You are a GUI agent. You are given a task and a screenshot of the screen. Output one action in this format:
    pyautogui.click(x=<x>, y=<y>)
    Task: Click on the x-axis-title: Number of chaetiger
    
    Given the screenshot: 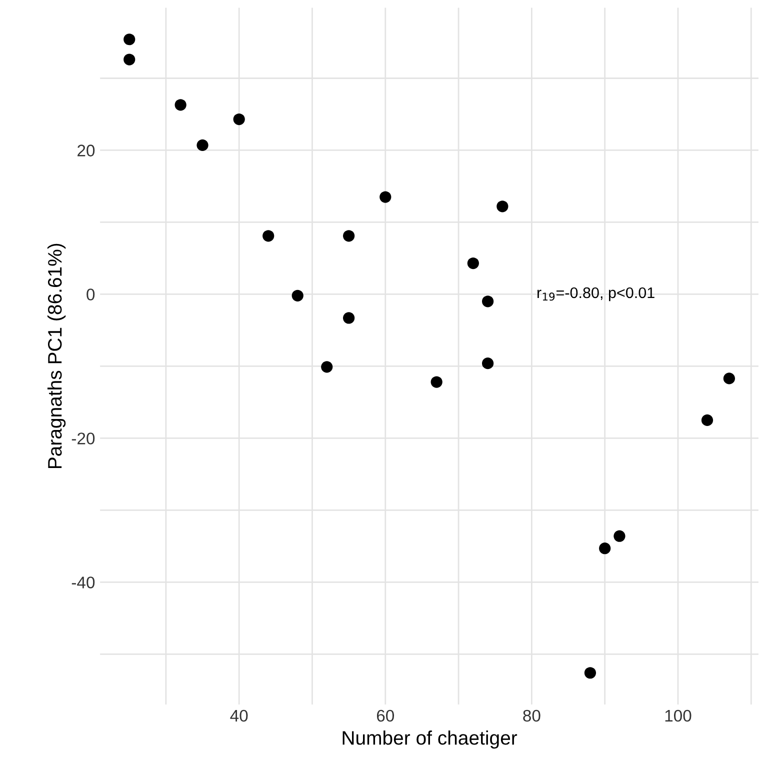 What is the action you would take?
    pyautogui.click(x=430, y=739)
    